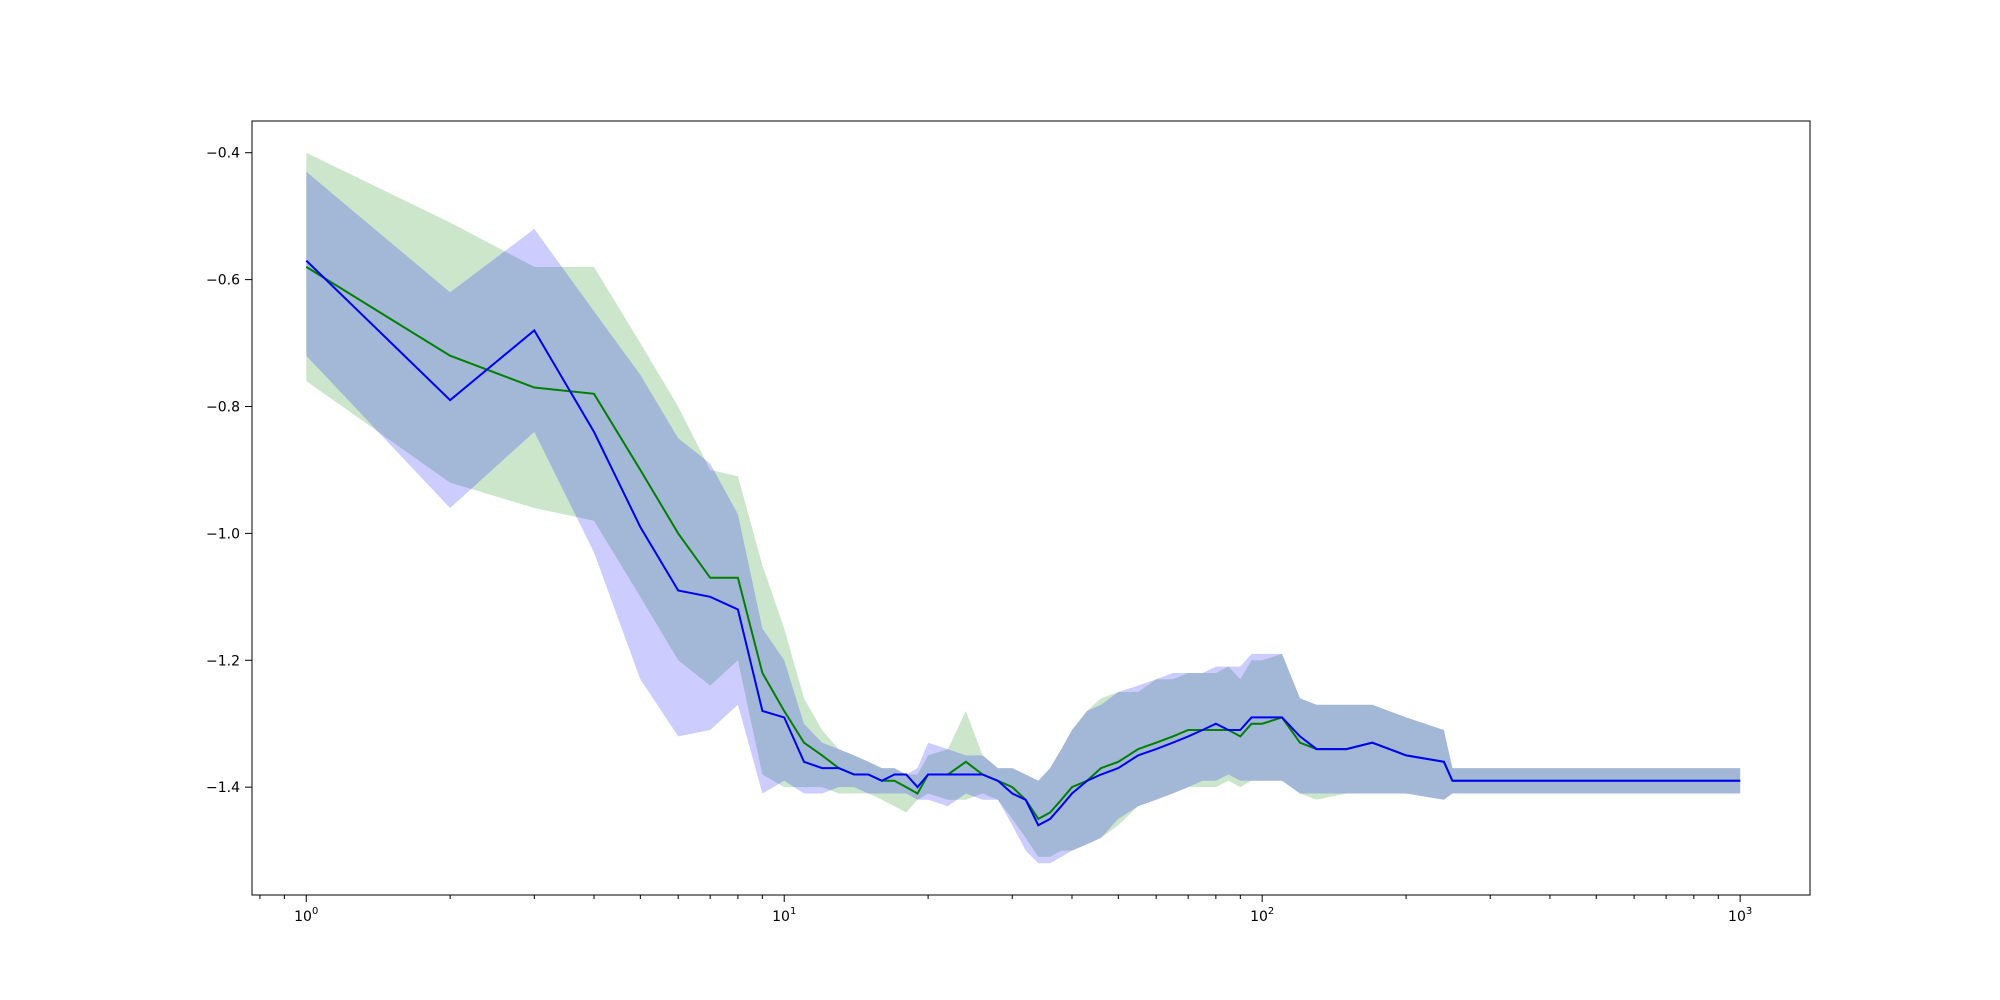  I want to click on y-tick-label: −1.2, so click(223, 661).